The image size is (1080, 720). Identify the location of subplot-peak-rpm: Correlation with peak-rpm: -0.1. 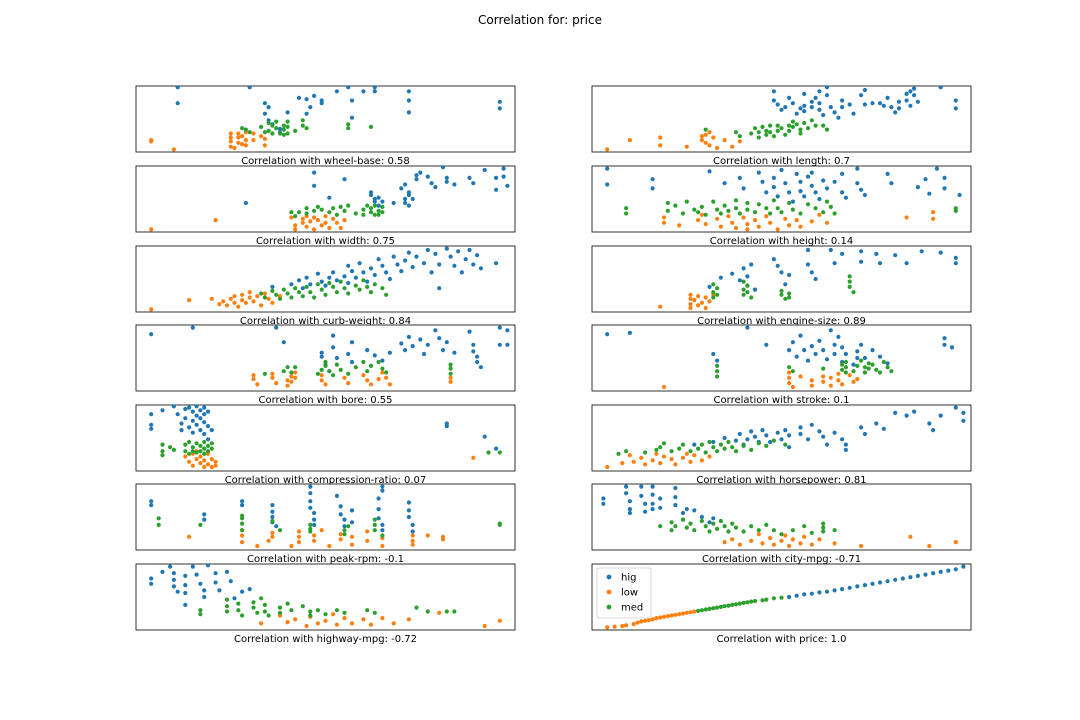
(325, 524).